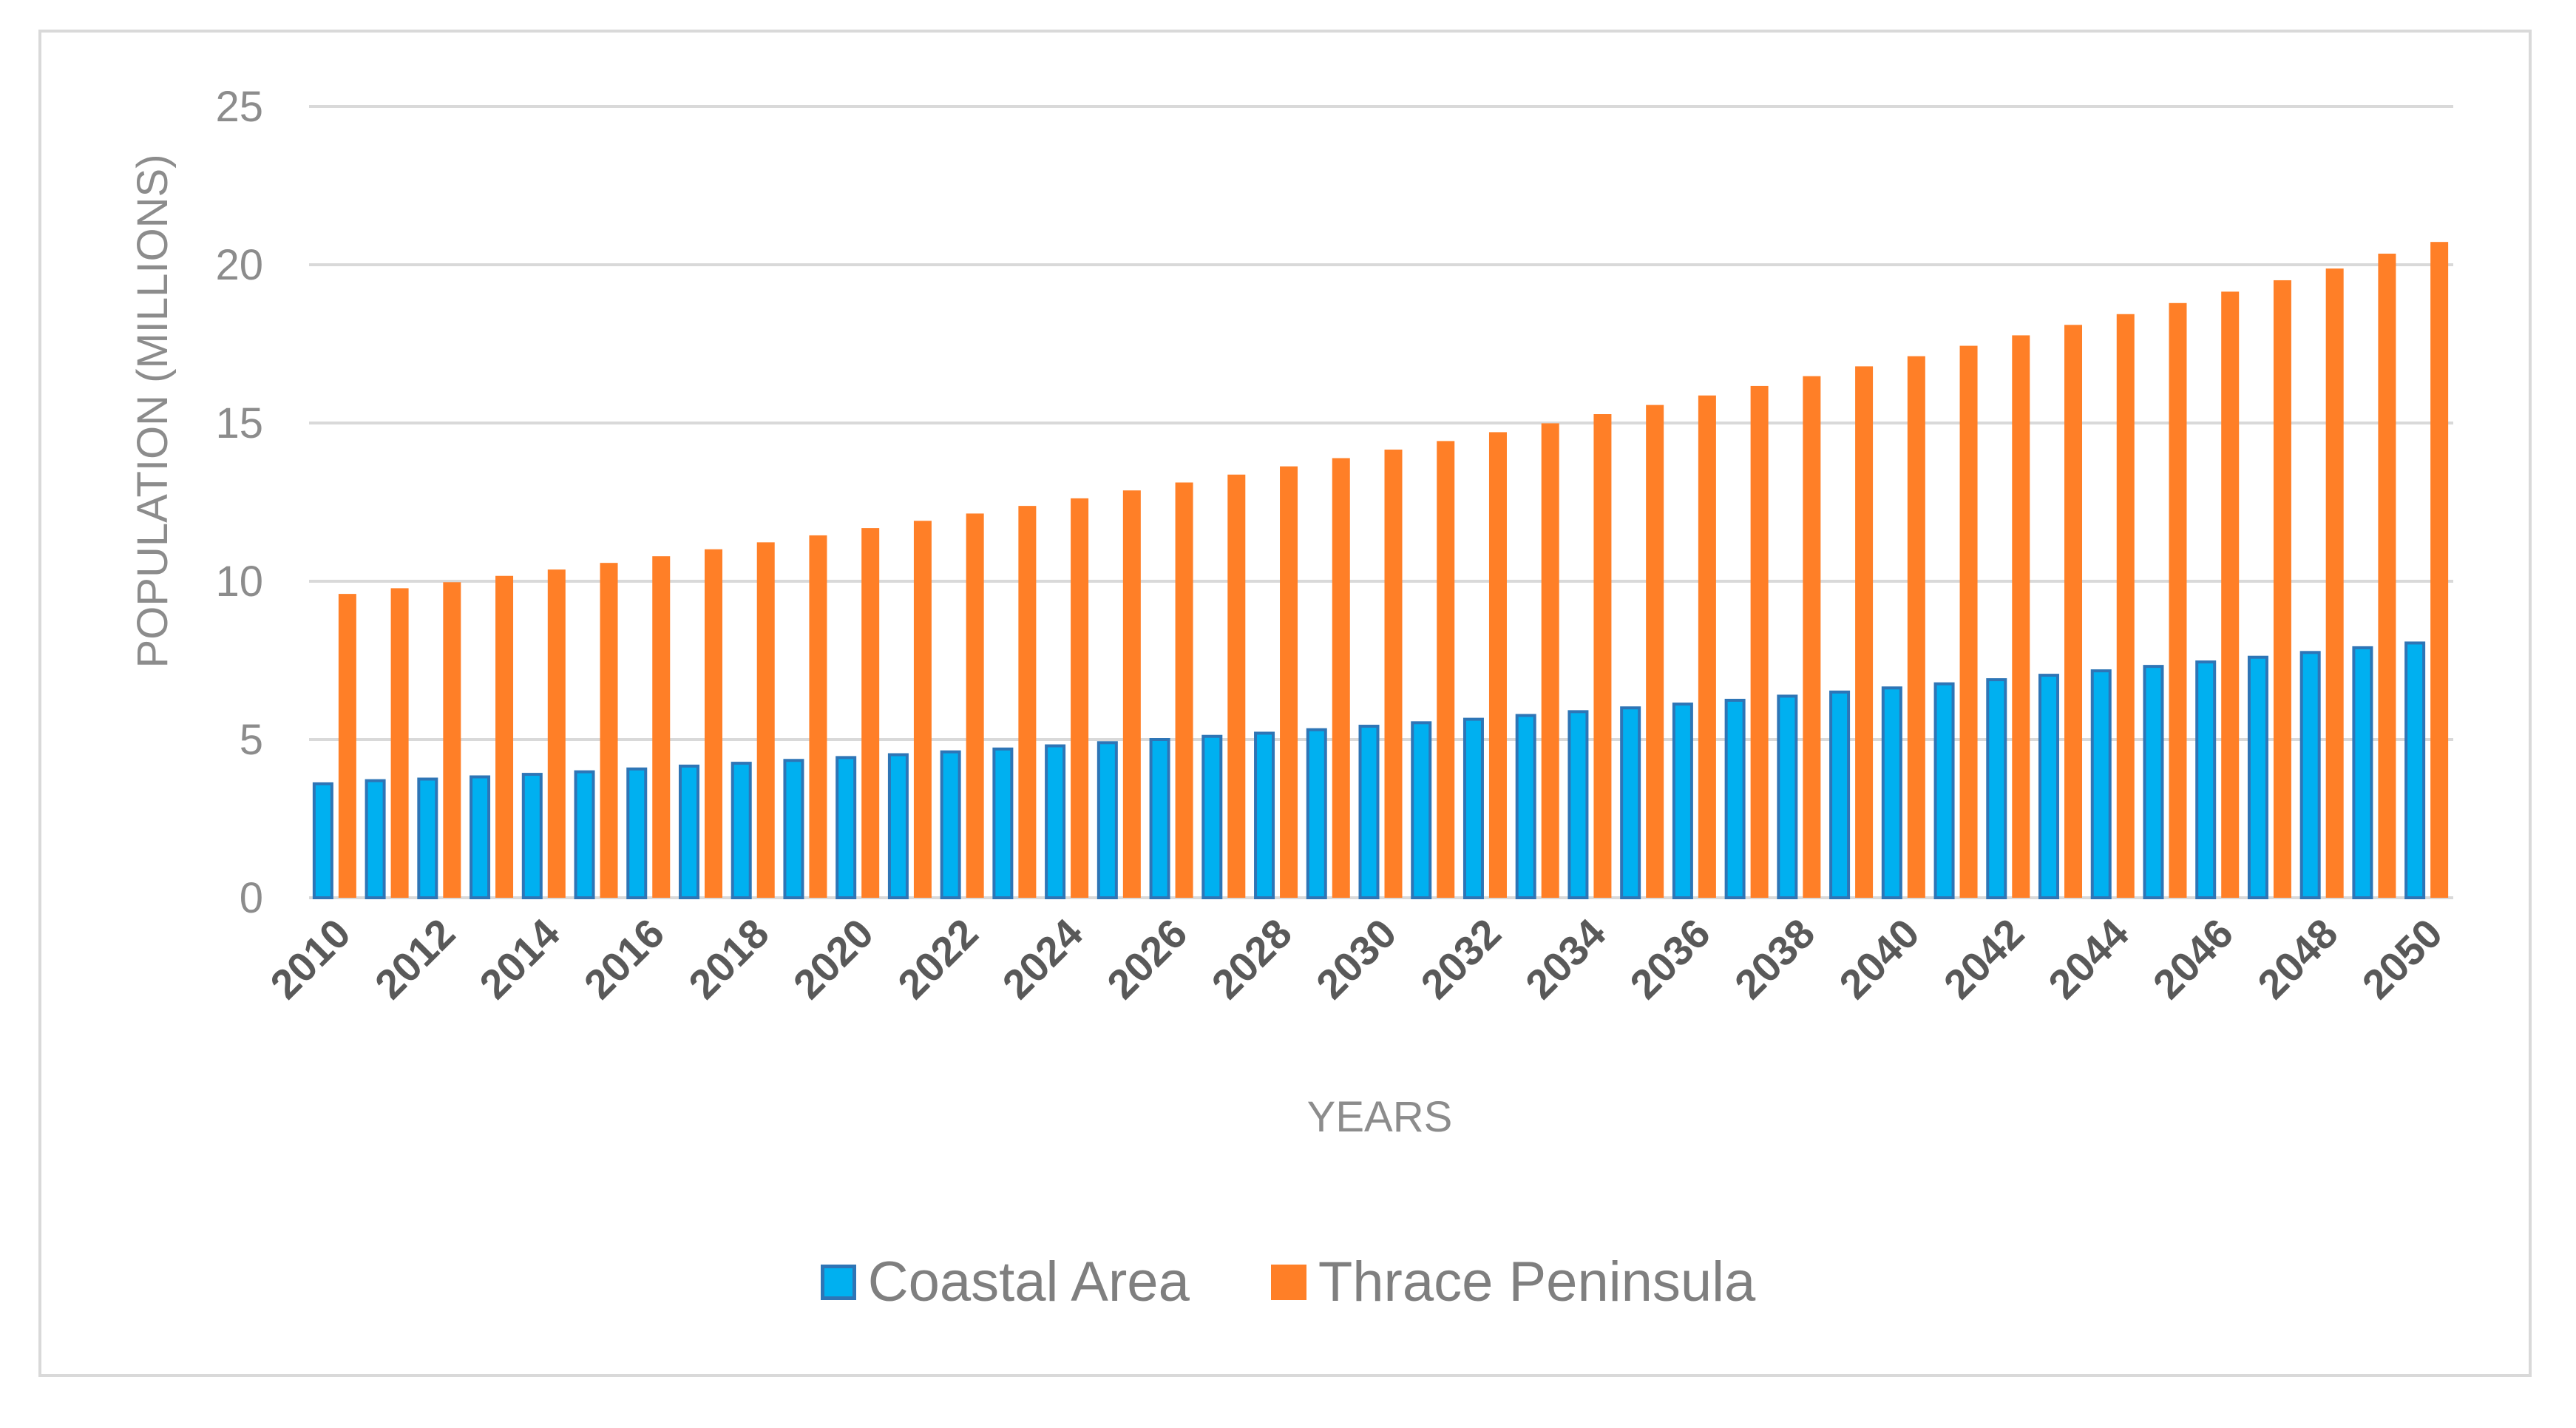 Image resolution: width=2576 pixels, height=1428 pixels. Describe the element at coordinates (1080, 698) in the screenshot. I see `bar-thrace-peninsula-2024` at that location.